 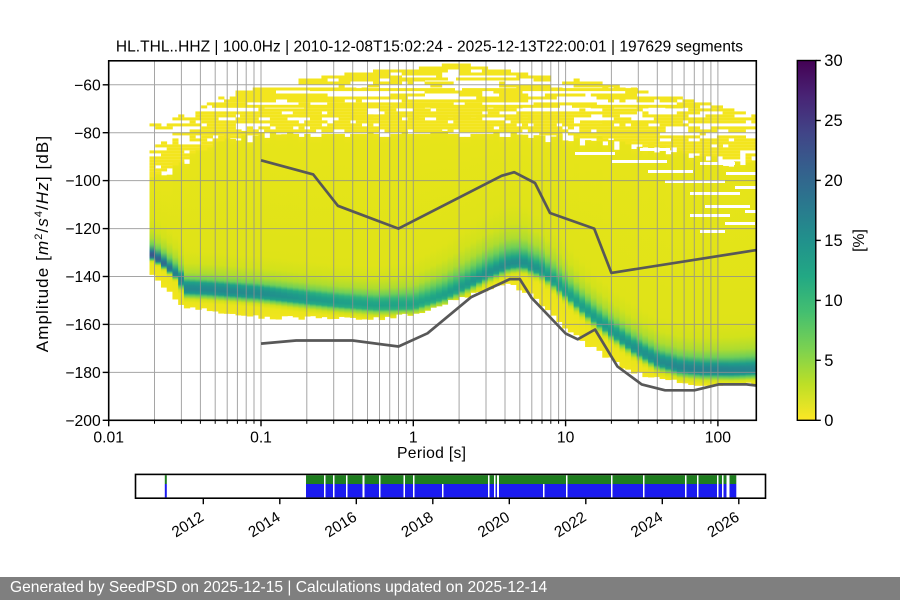 What do you see at coordinates (108, 438) in the screenshot?
I see `svg-text: 0.01` at bounding box center [108, 438].